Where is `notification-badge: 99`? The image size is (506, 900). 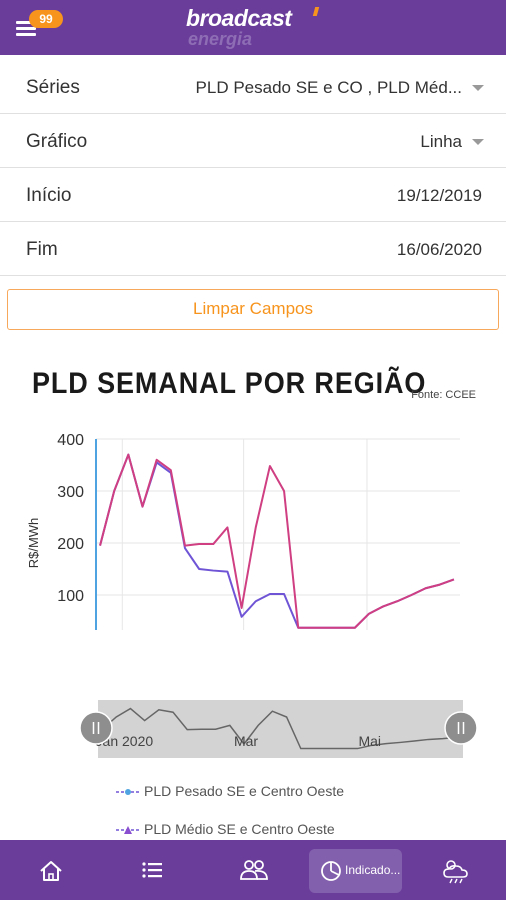
notification-badge: 99 is located at coordinates (46, 19).